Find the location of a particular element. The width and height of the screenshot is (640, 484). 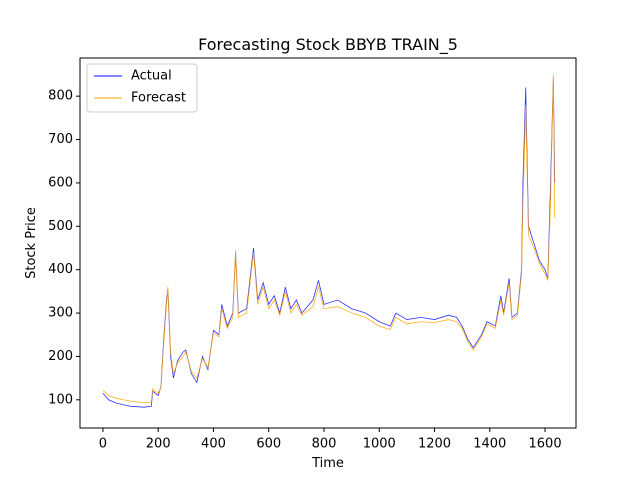

x-tick-label: 600 is located at coordinates (268, 444).